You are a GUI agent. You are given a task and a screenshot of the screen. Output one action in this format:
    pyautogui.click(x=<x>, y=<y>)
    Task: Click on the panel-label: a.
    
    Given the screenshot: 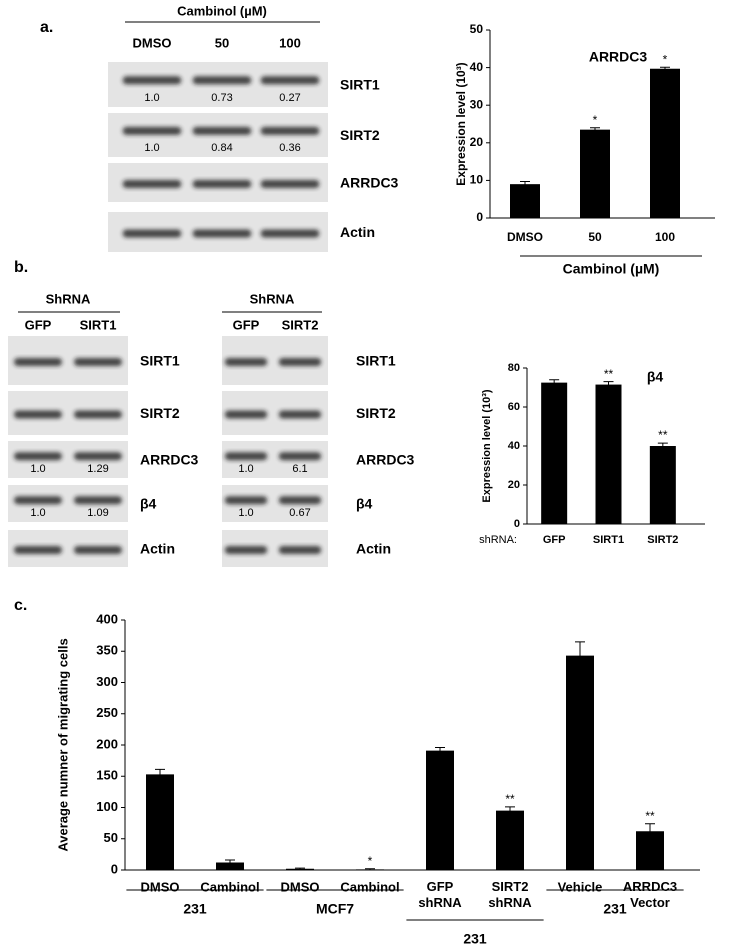 What is the action you would take?
    pyautogui.click(x=46, y=27)
    